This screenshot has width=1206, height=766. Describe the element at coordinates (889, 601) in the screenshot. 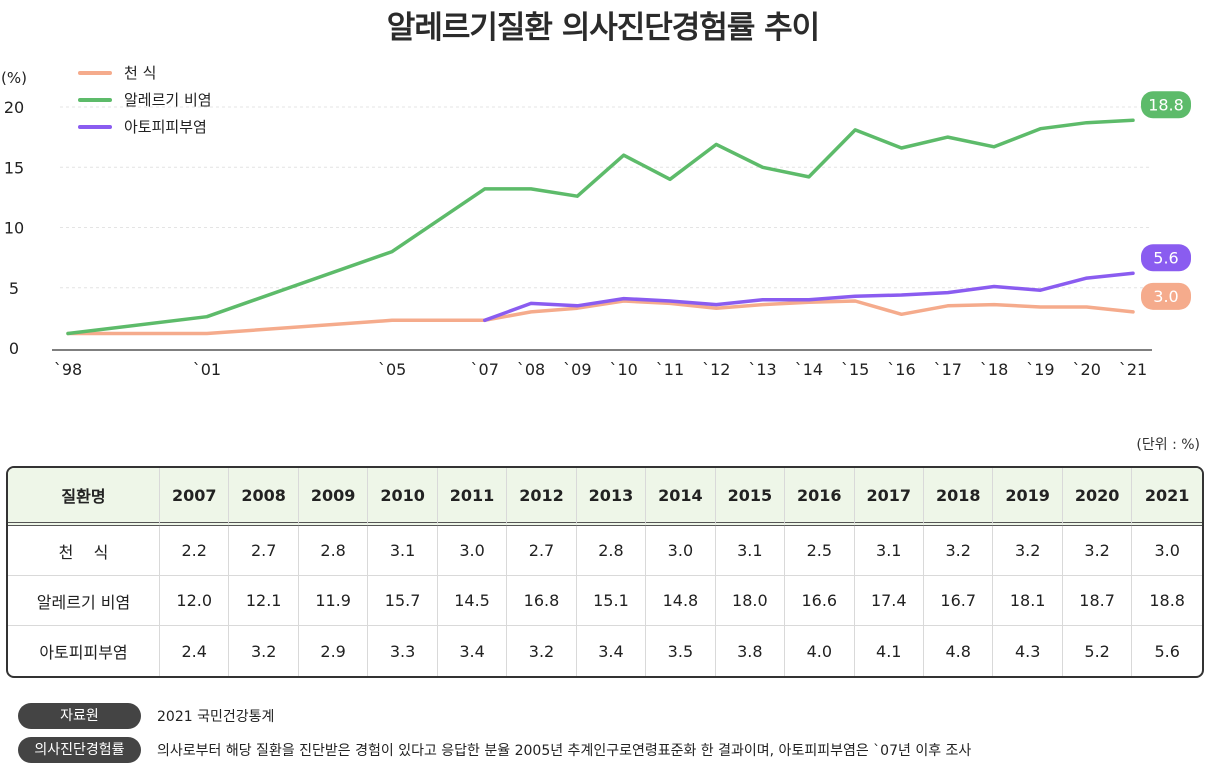

I see `table-cell: 17.4` at that location.